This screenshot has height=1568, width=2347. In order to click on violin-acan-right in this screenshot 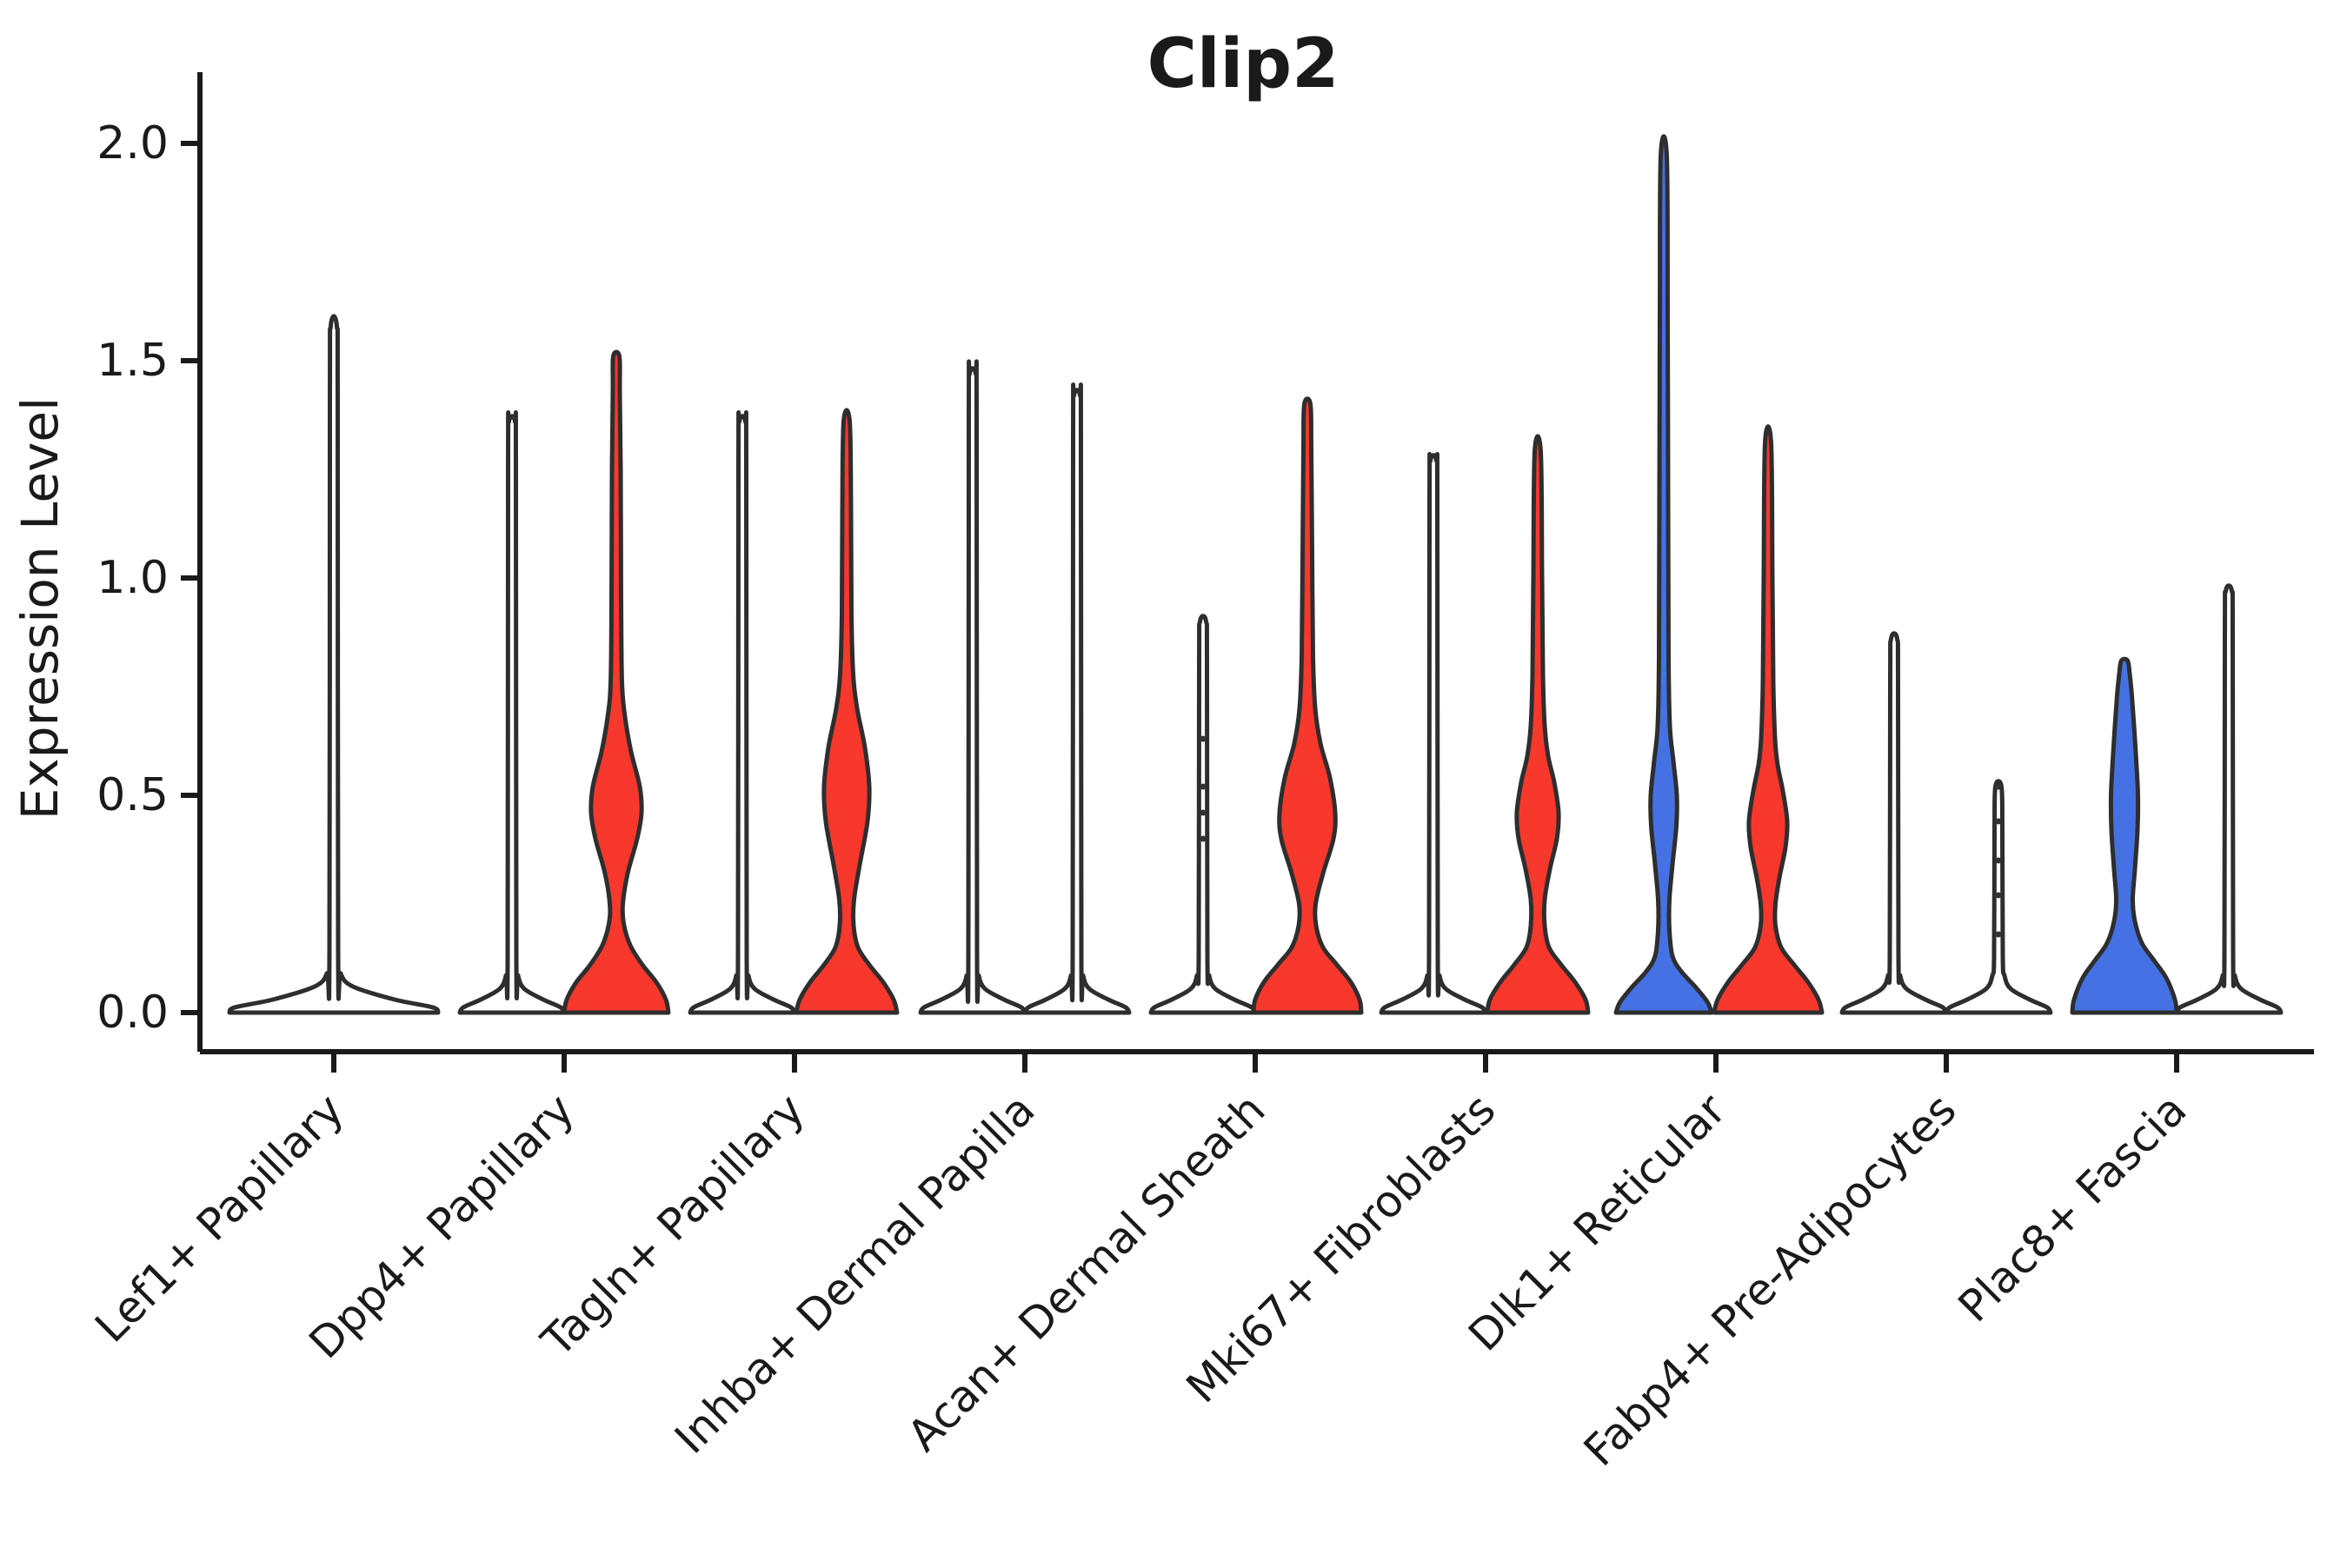, I will do `click(1307, 705)`.